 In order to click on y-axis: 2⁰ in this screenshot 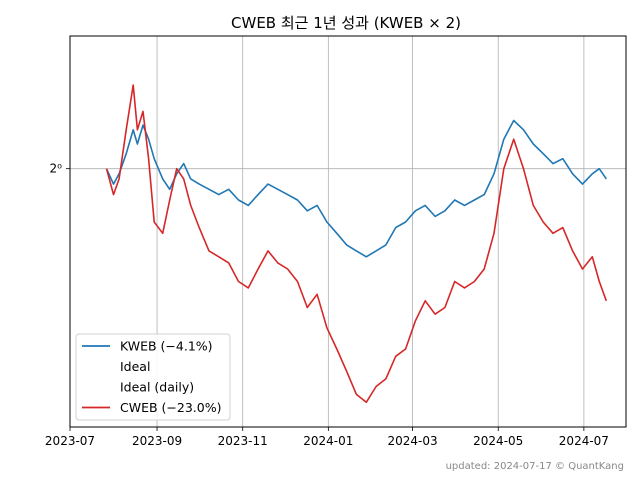, I will do `click(60, 169)`.